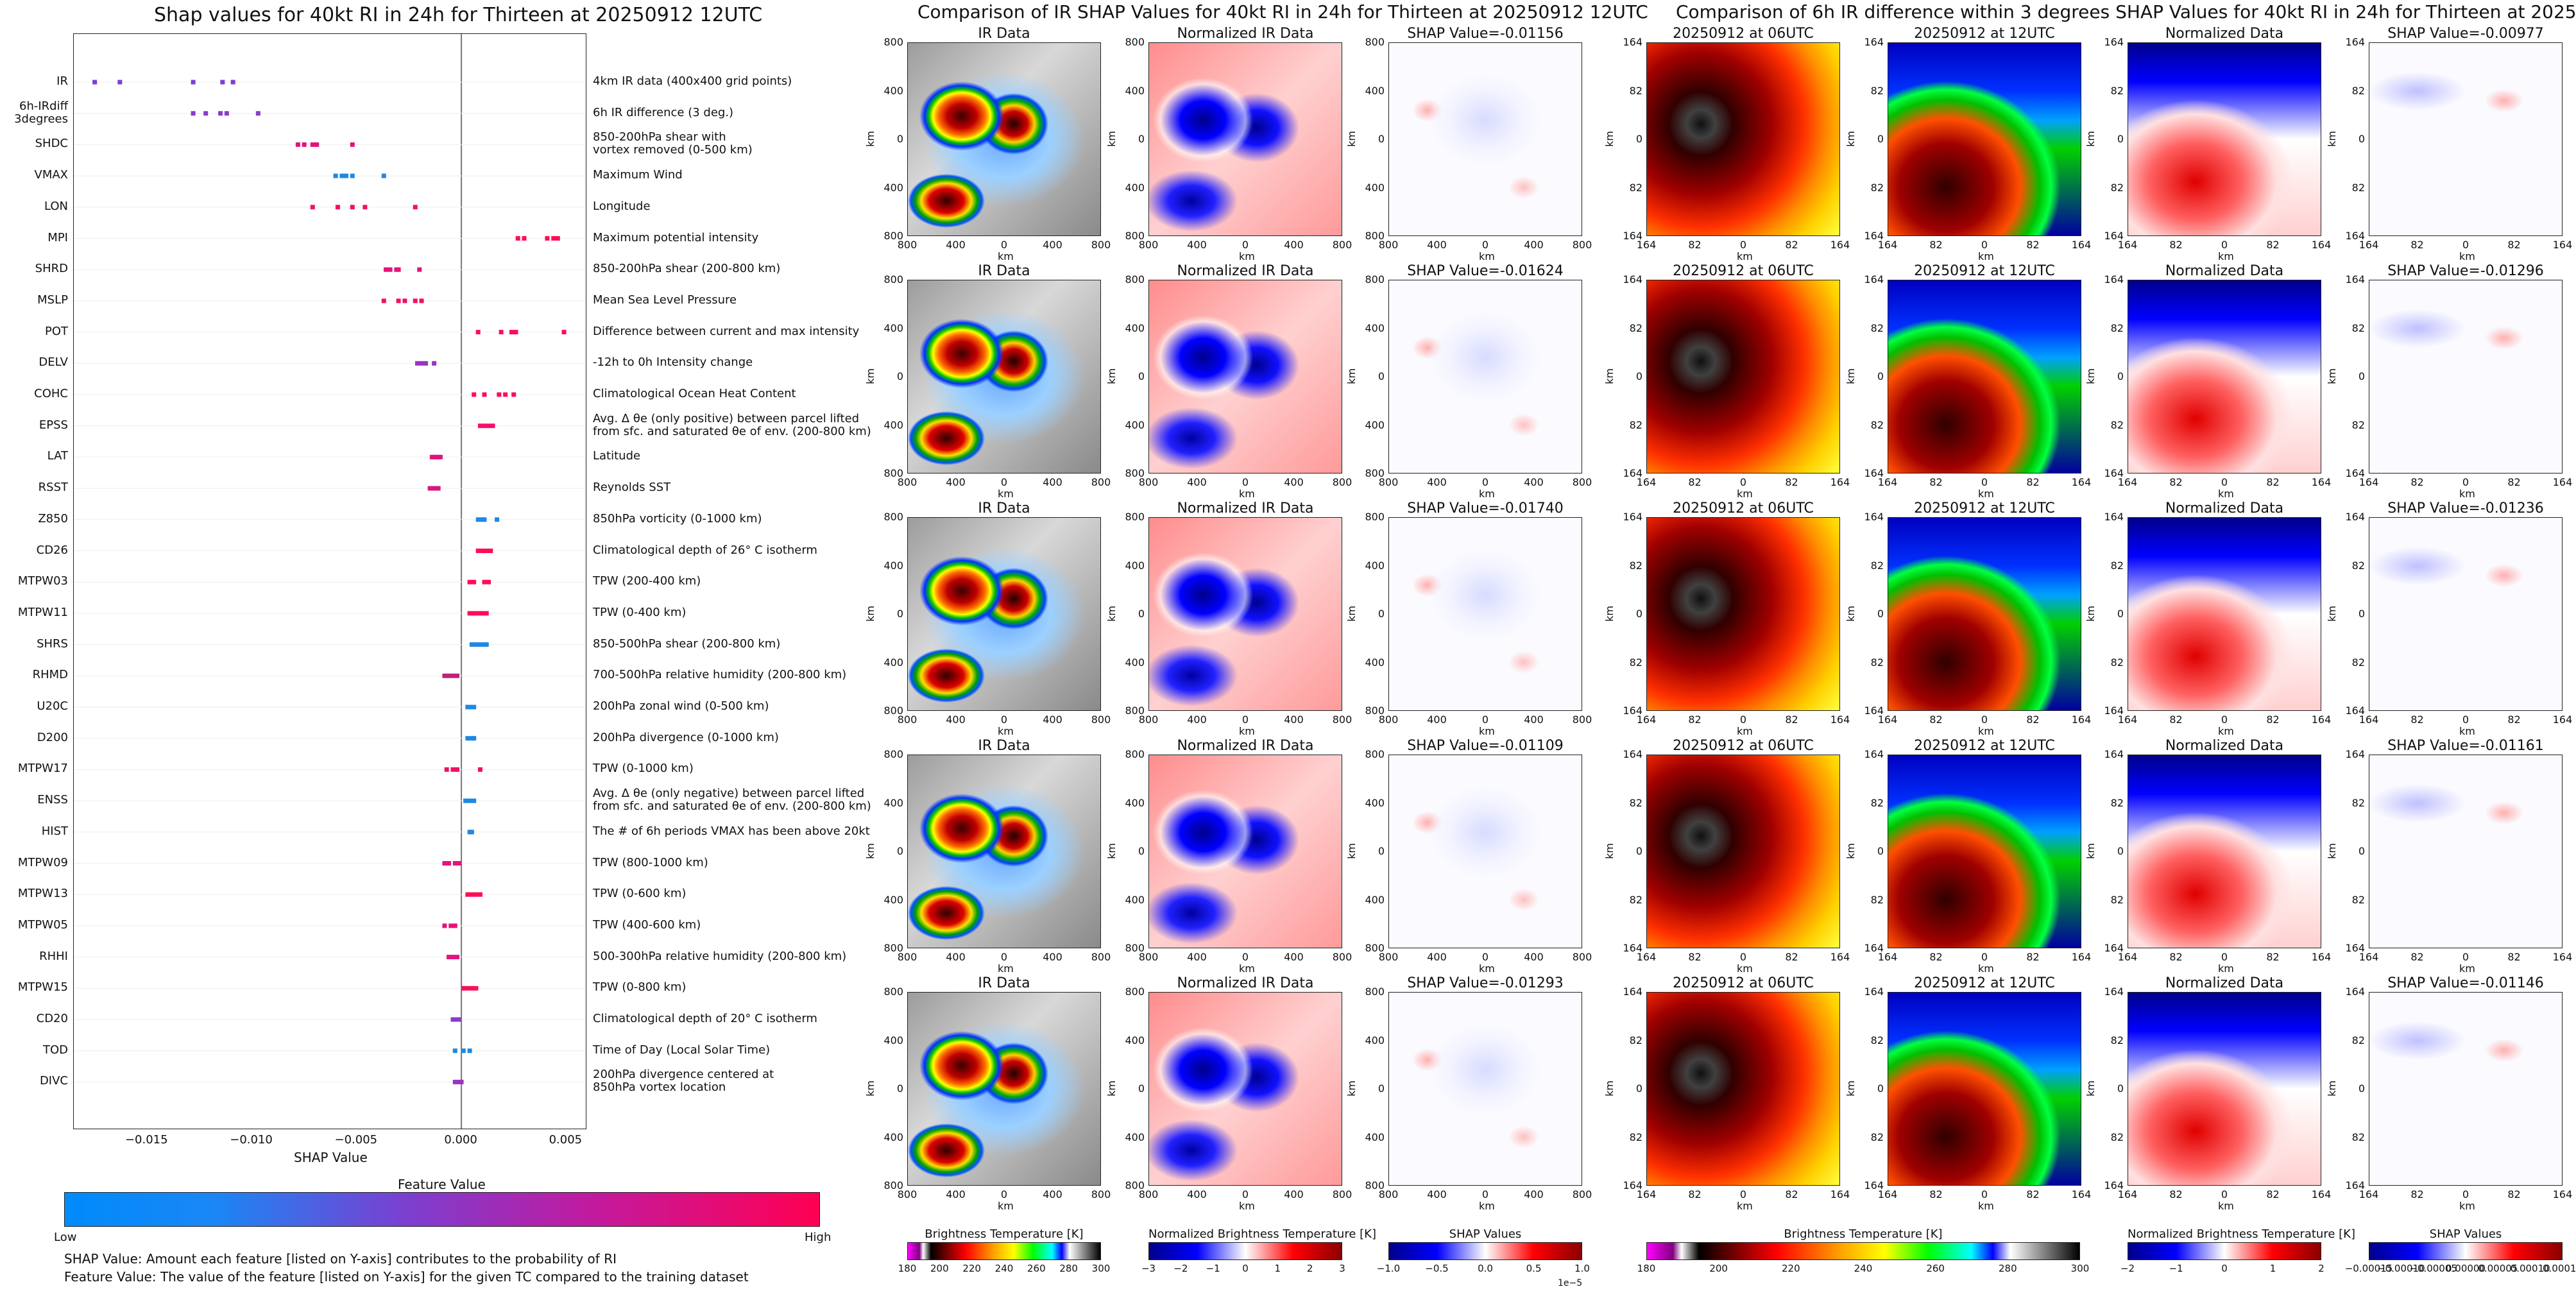  I want to click on feature-label: SHRS, so click(53, 643).